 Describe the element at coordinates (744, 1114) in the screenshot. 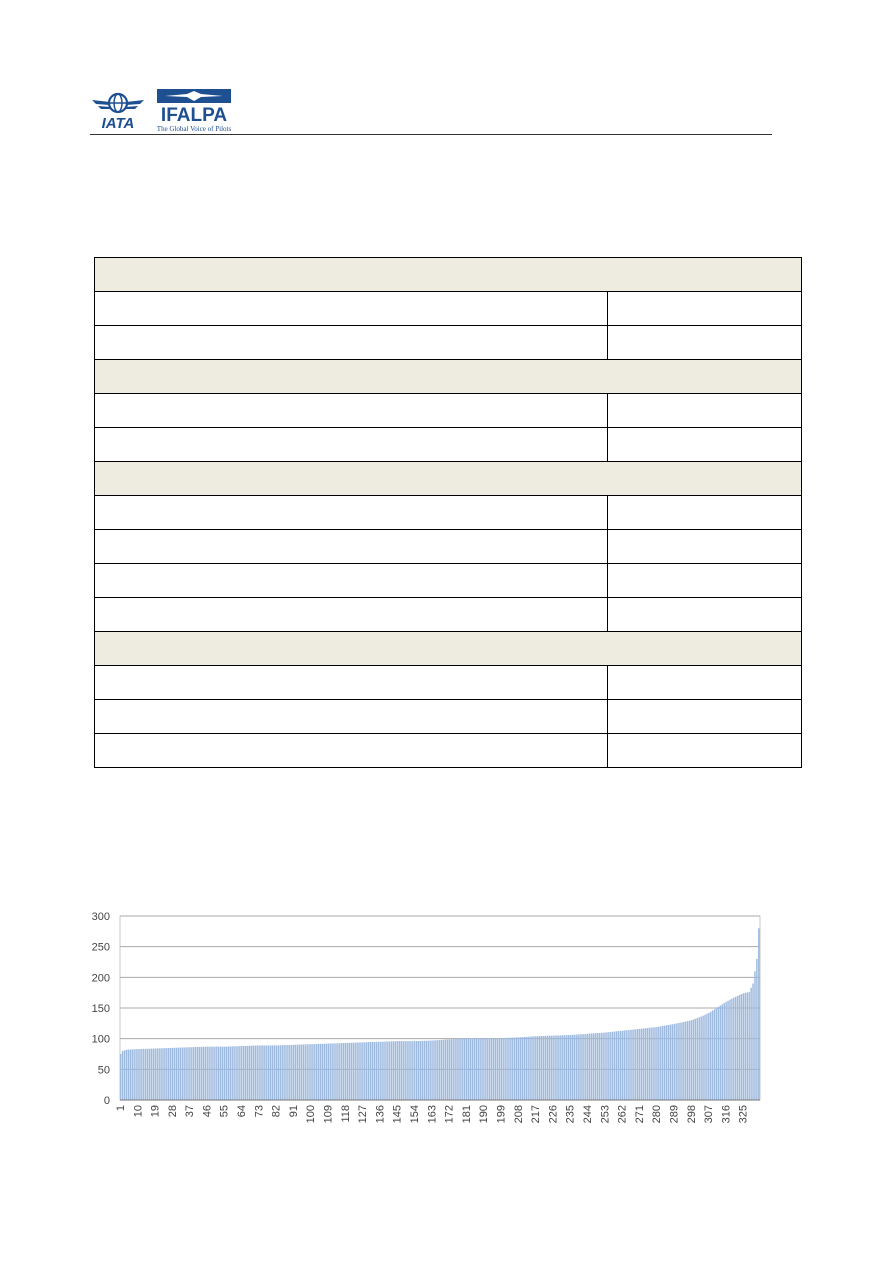

I see `x-tick-label: 325` at that location.